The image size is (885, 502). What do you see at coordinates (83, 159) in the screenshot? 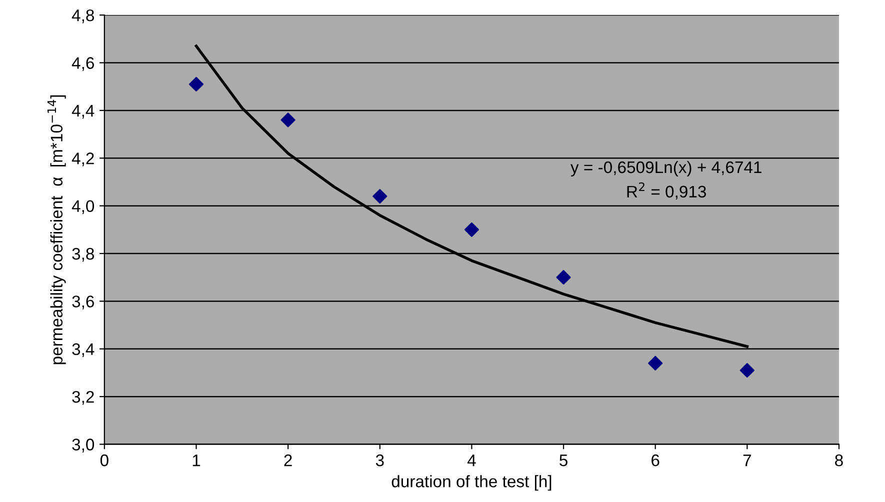
I see `y-tick-label: 4,2` at bounding box center [83, 159].